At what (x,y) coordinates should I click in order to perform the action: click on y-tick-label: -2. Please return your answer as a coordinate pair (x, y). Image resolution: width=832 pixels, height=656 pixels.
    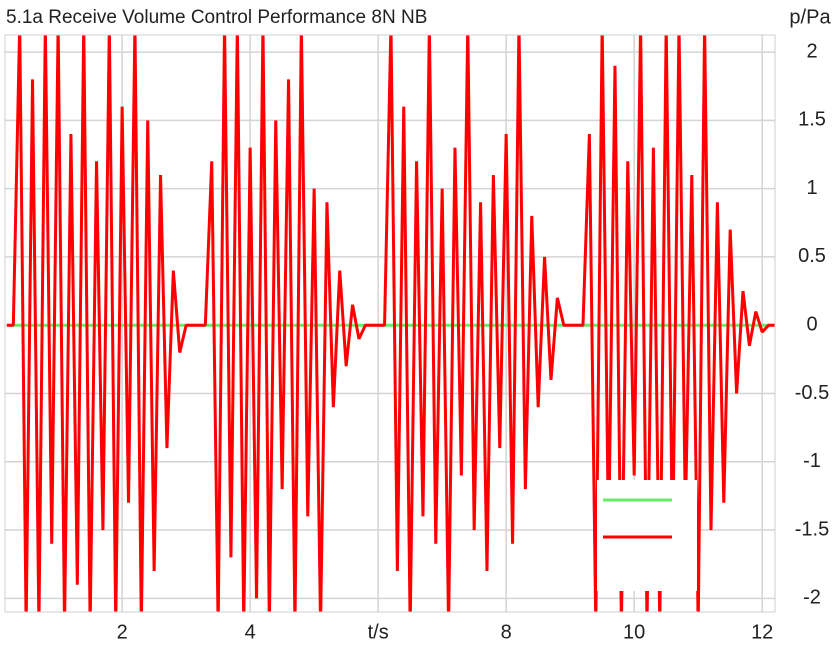
    Looking at the image, I should click on (812, 598).